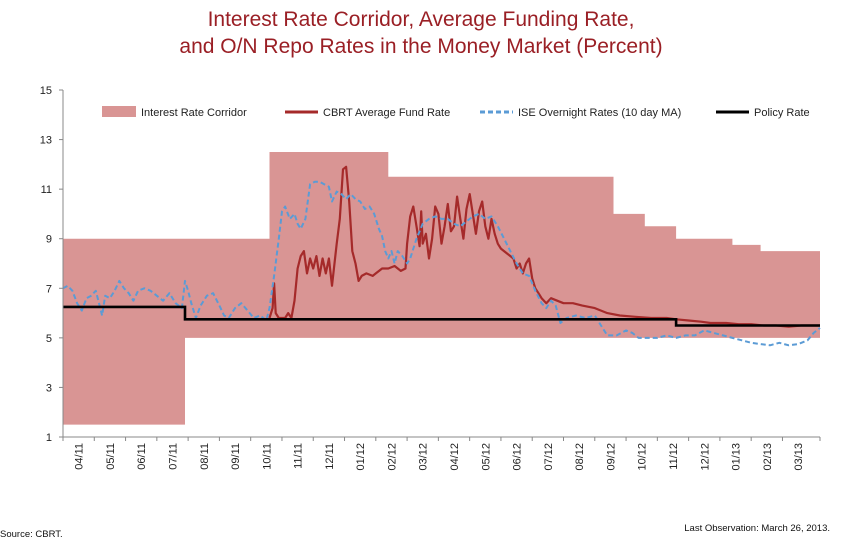 The height and width of the screenshot is (554, 842). I want to click on x-tick-label: 08/12, so click(580, 457).